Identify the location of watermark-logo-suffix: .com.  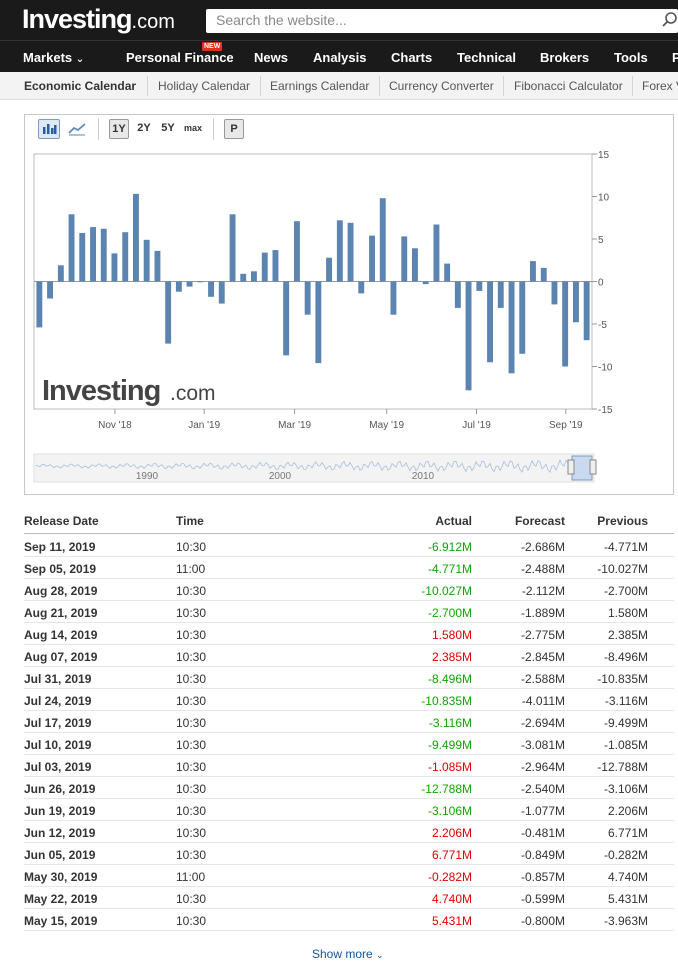
(193, 393).